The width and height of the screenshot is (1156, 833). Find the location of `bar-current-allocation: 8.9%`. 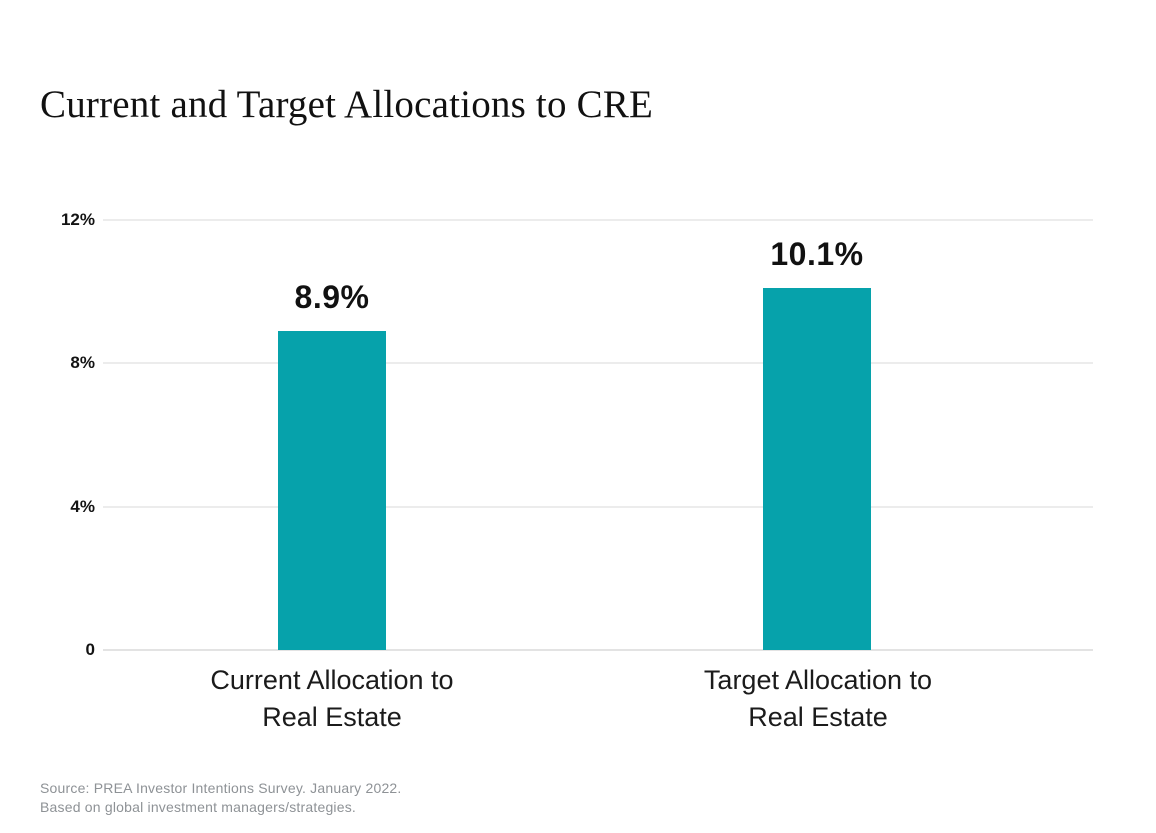

bar-current-allocation: 8.9% is located at coordinates (332, 464).